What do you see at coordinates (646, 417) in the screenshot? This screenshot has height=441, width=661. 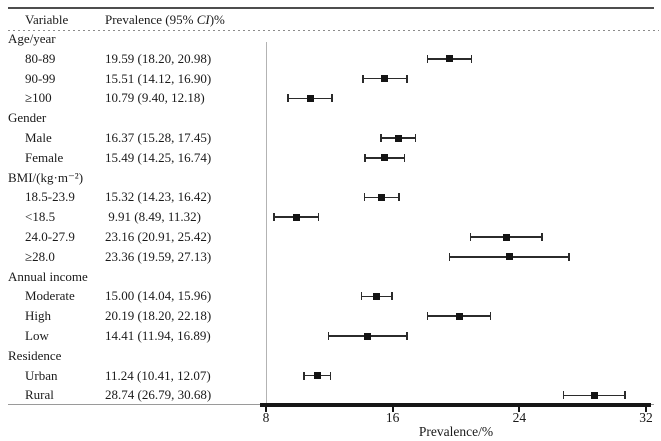 I see `x-axis-tick-label: 32` at bounding box center [646, 417].